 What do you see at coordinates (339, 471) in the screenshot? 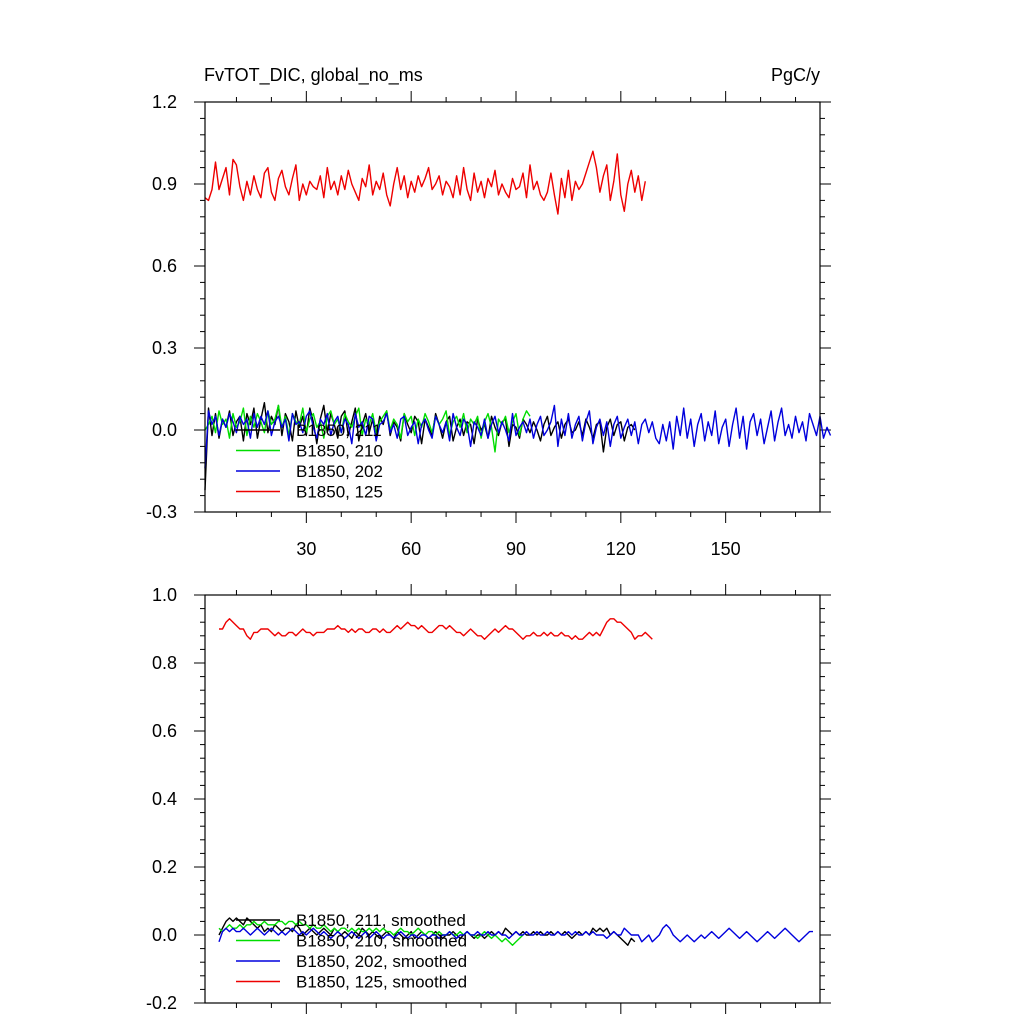
I see `legend-label-3: B1850, 202` at bounding box center [339, 471].